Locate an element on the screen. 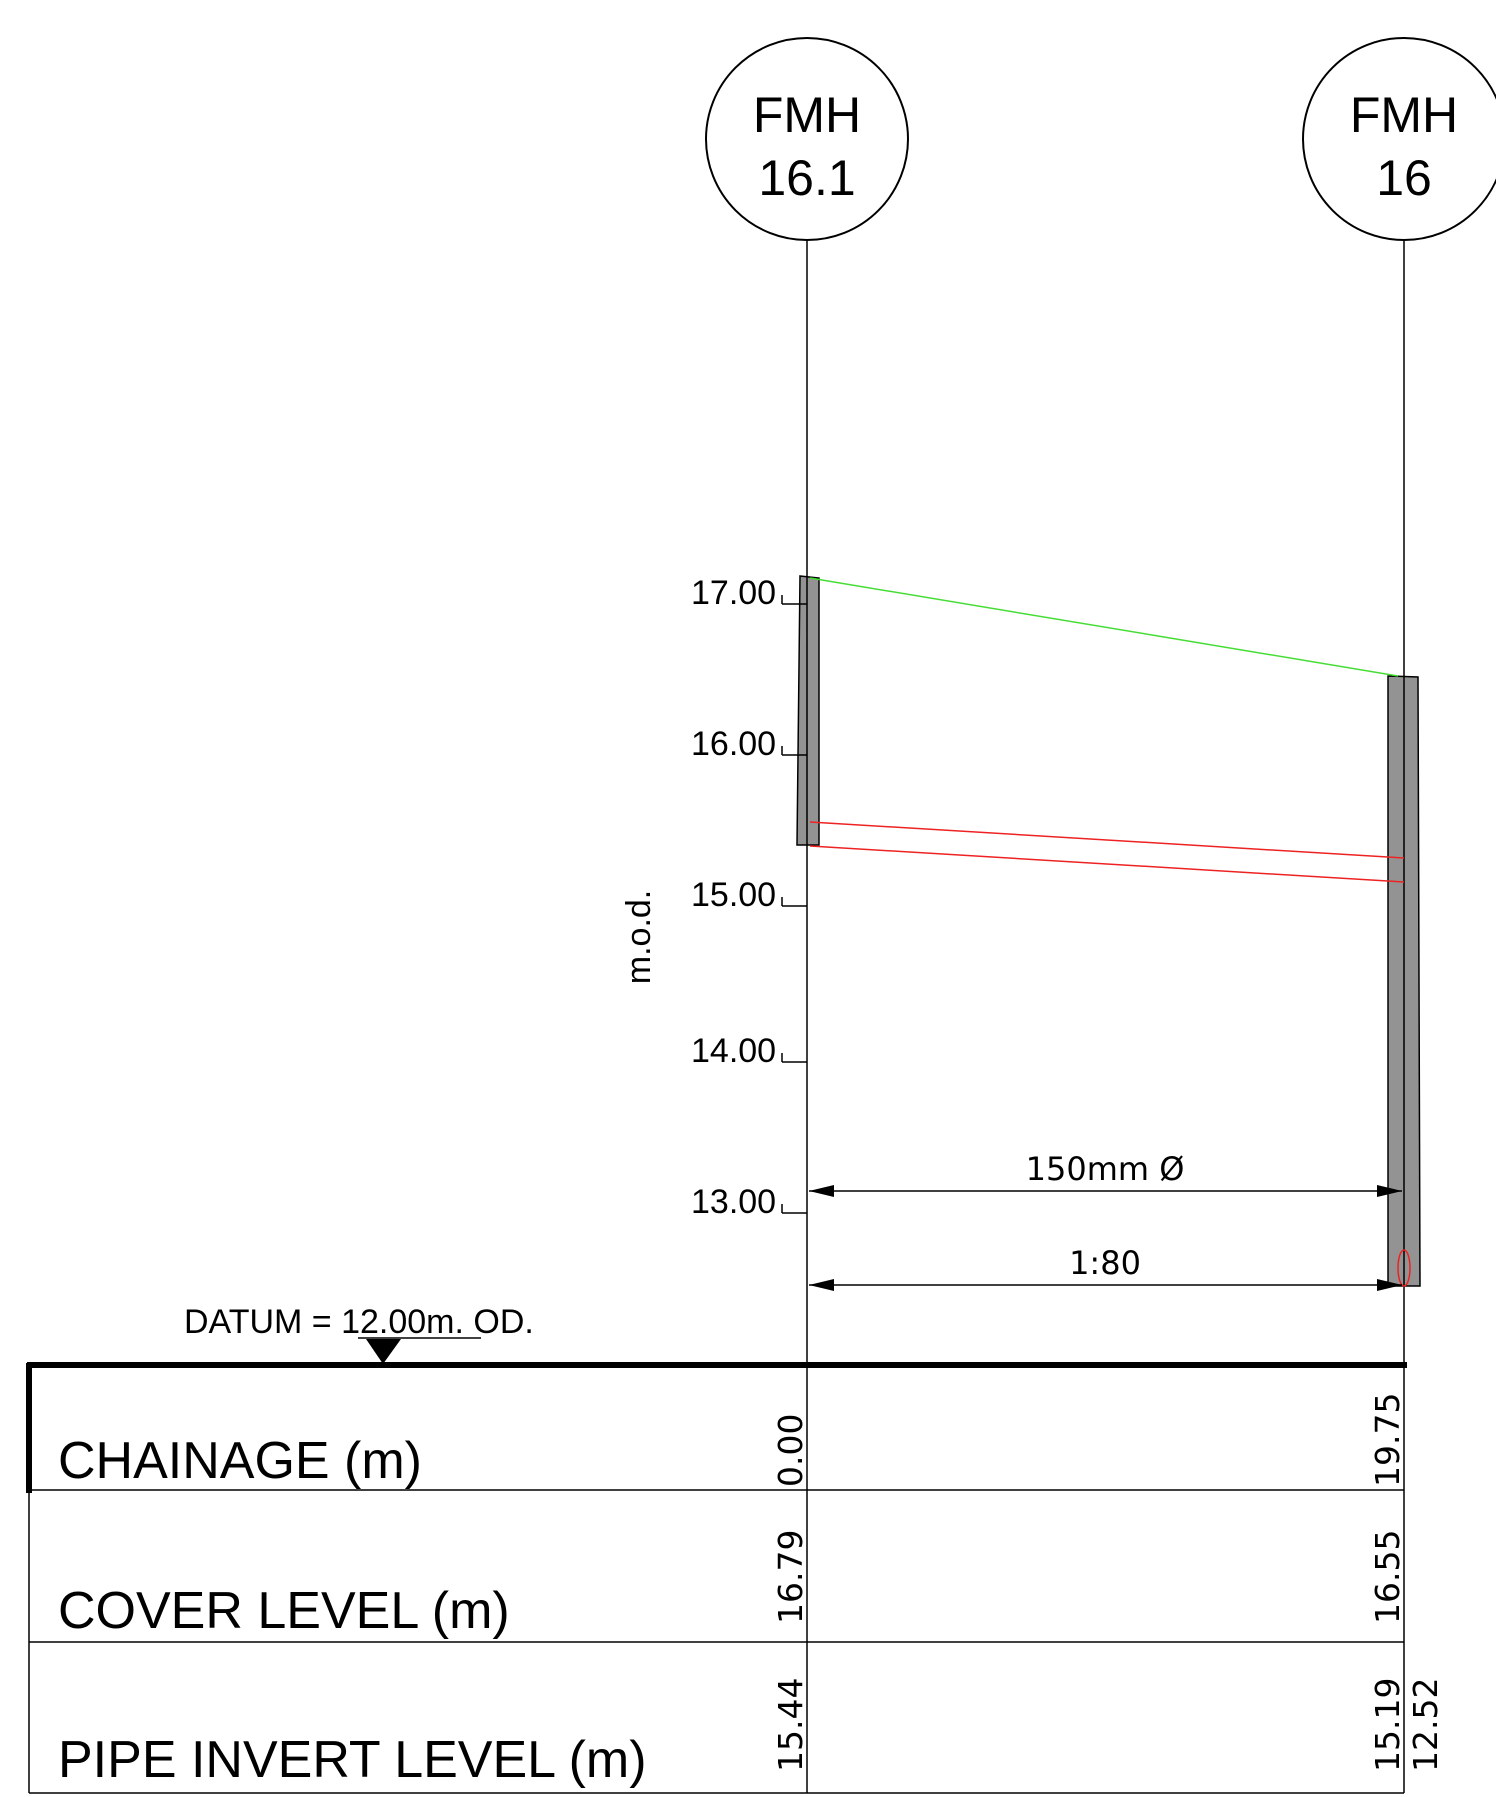  axis-tick-label: 14.00 is located at coordinates (733, 1051).